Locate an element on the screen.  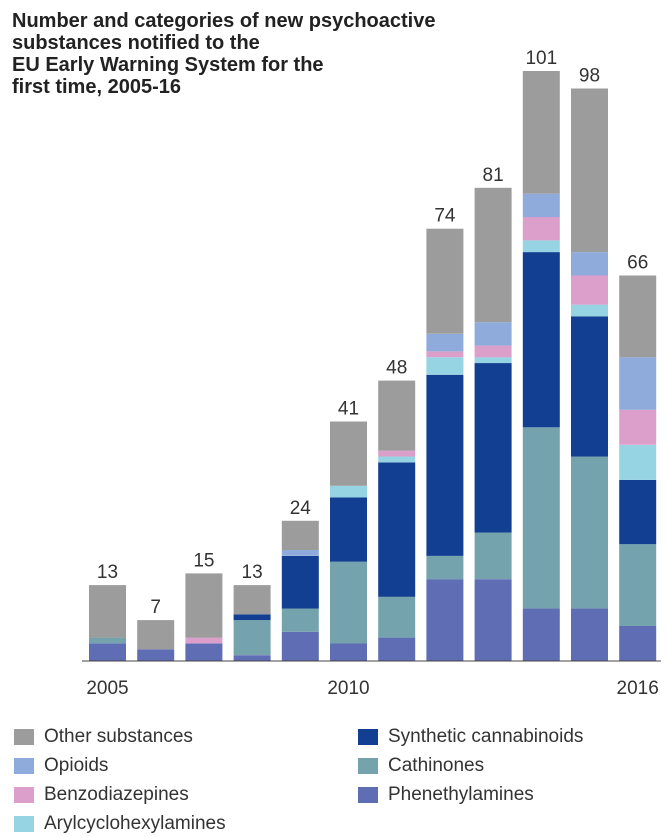
chart-title-line: first time, 2005-16 is located at coordinates (96, 87).